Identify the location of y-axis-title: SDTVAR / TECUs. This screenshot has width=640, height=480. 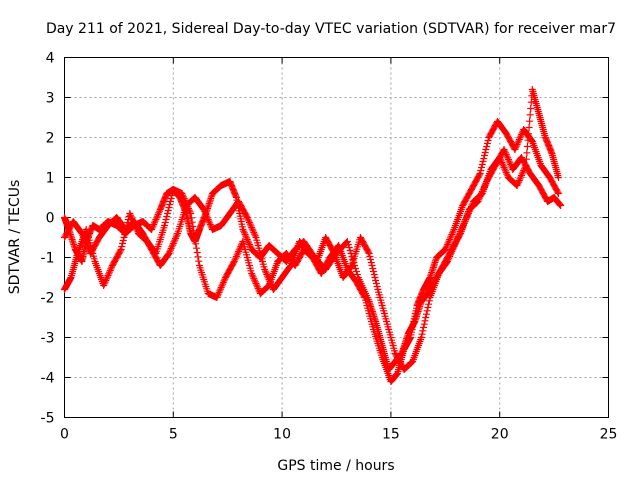
(15, 237).